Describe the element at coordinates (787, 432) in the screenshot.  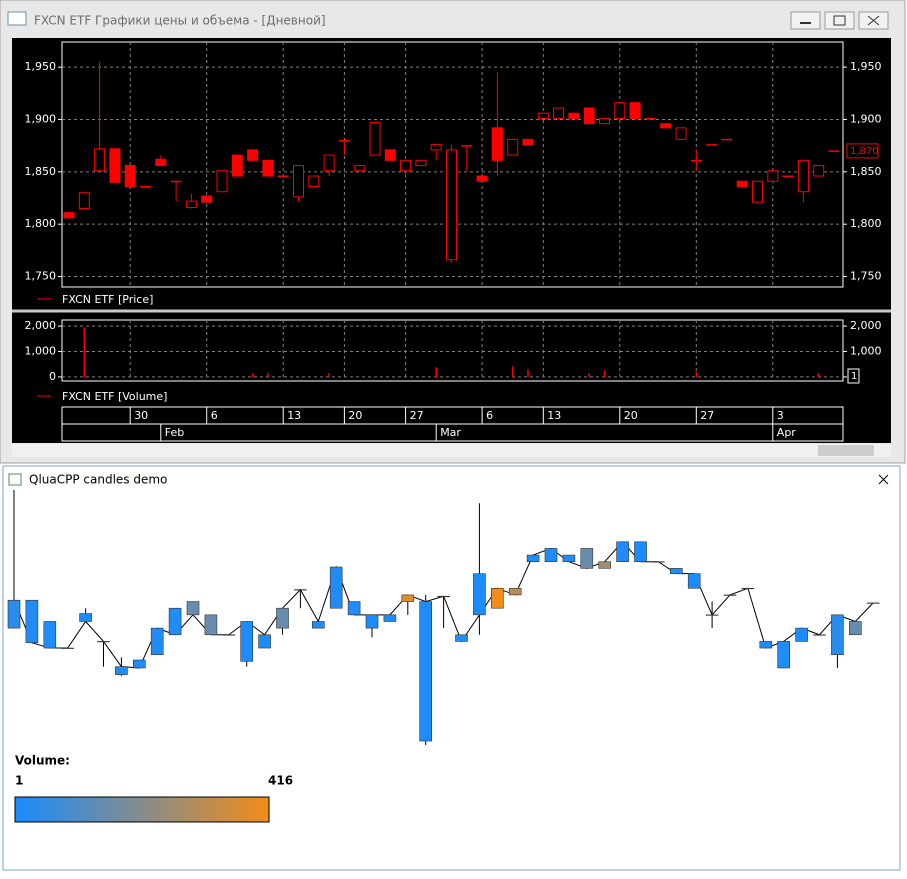
I see `month-label: Apr` at that location.